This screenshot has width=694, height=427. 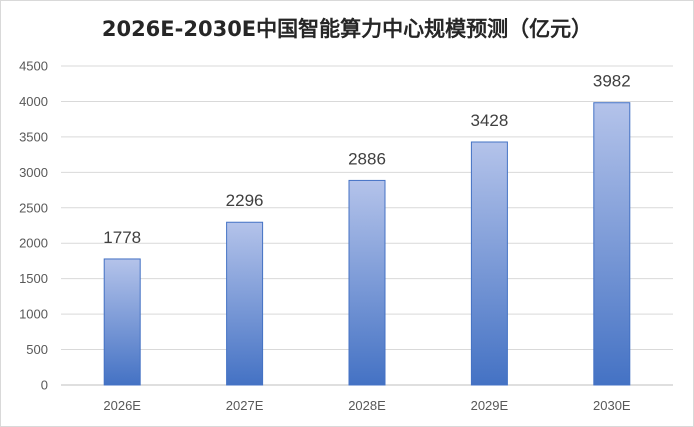 I want to click on data-label: 2886, so click(x=367, y=158).